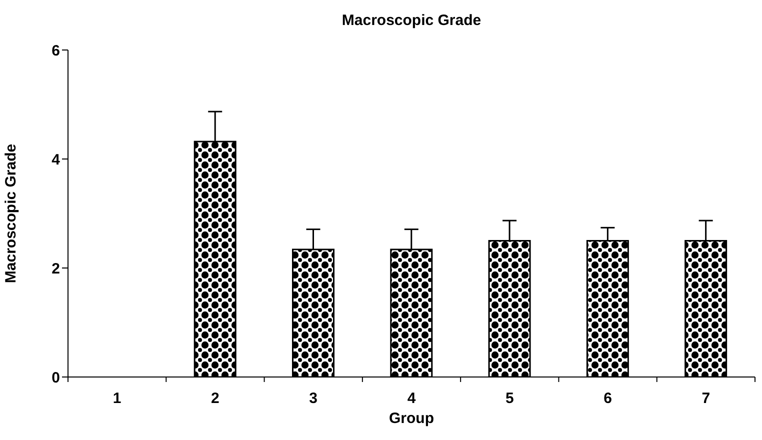 This screenshot has height=440, width=762. What do you see at coordinates (411, 418) in the screenshot?
I see `x-axis-title: Group` at bounding box center [411, 418].